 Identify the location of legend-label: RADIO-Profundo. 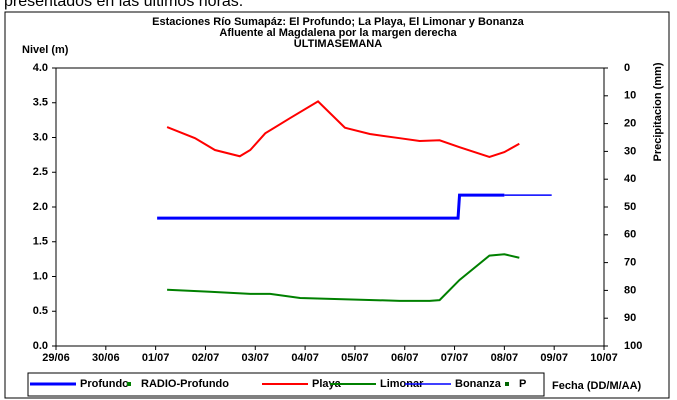
(185, 384).